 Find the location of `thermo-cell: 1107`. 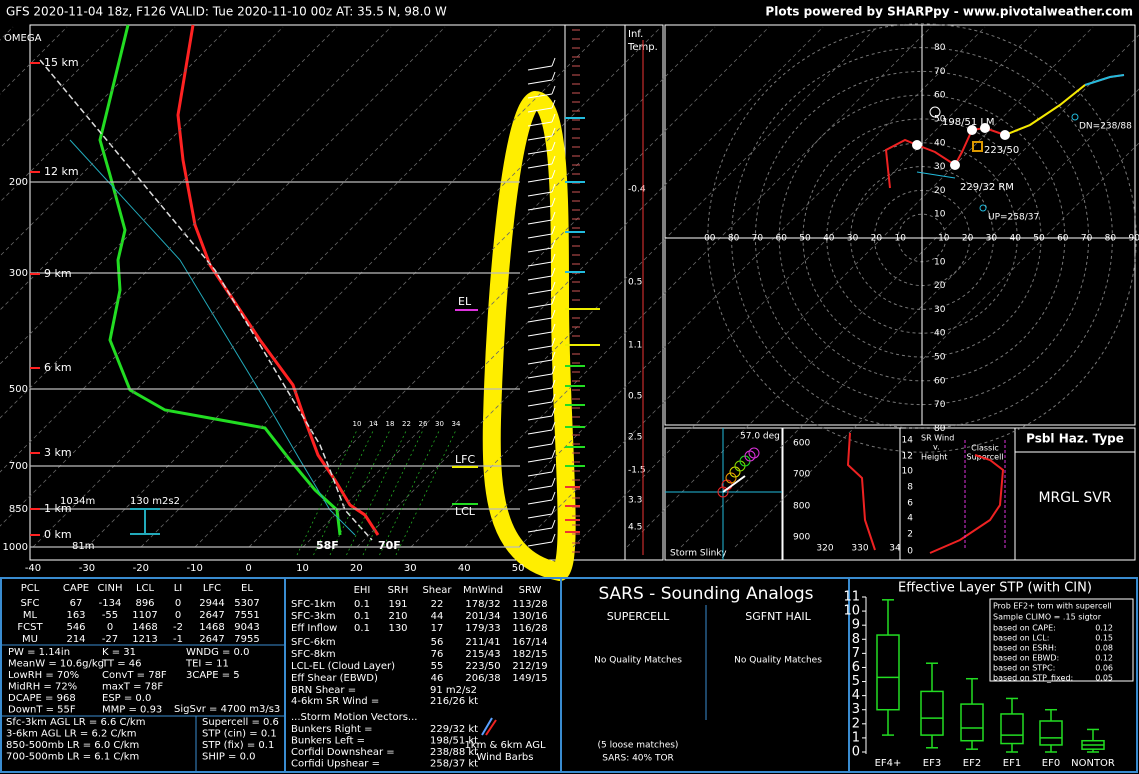

thermo-cell: 1107 is located at coordinates (144, 615).